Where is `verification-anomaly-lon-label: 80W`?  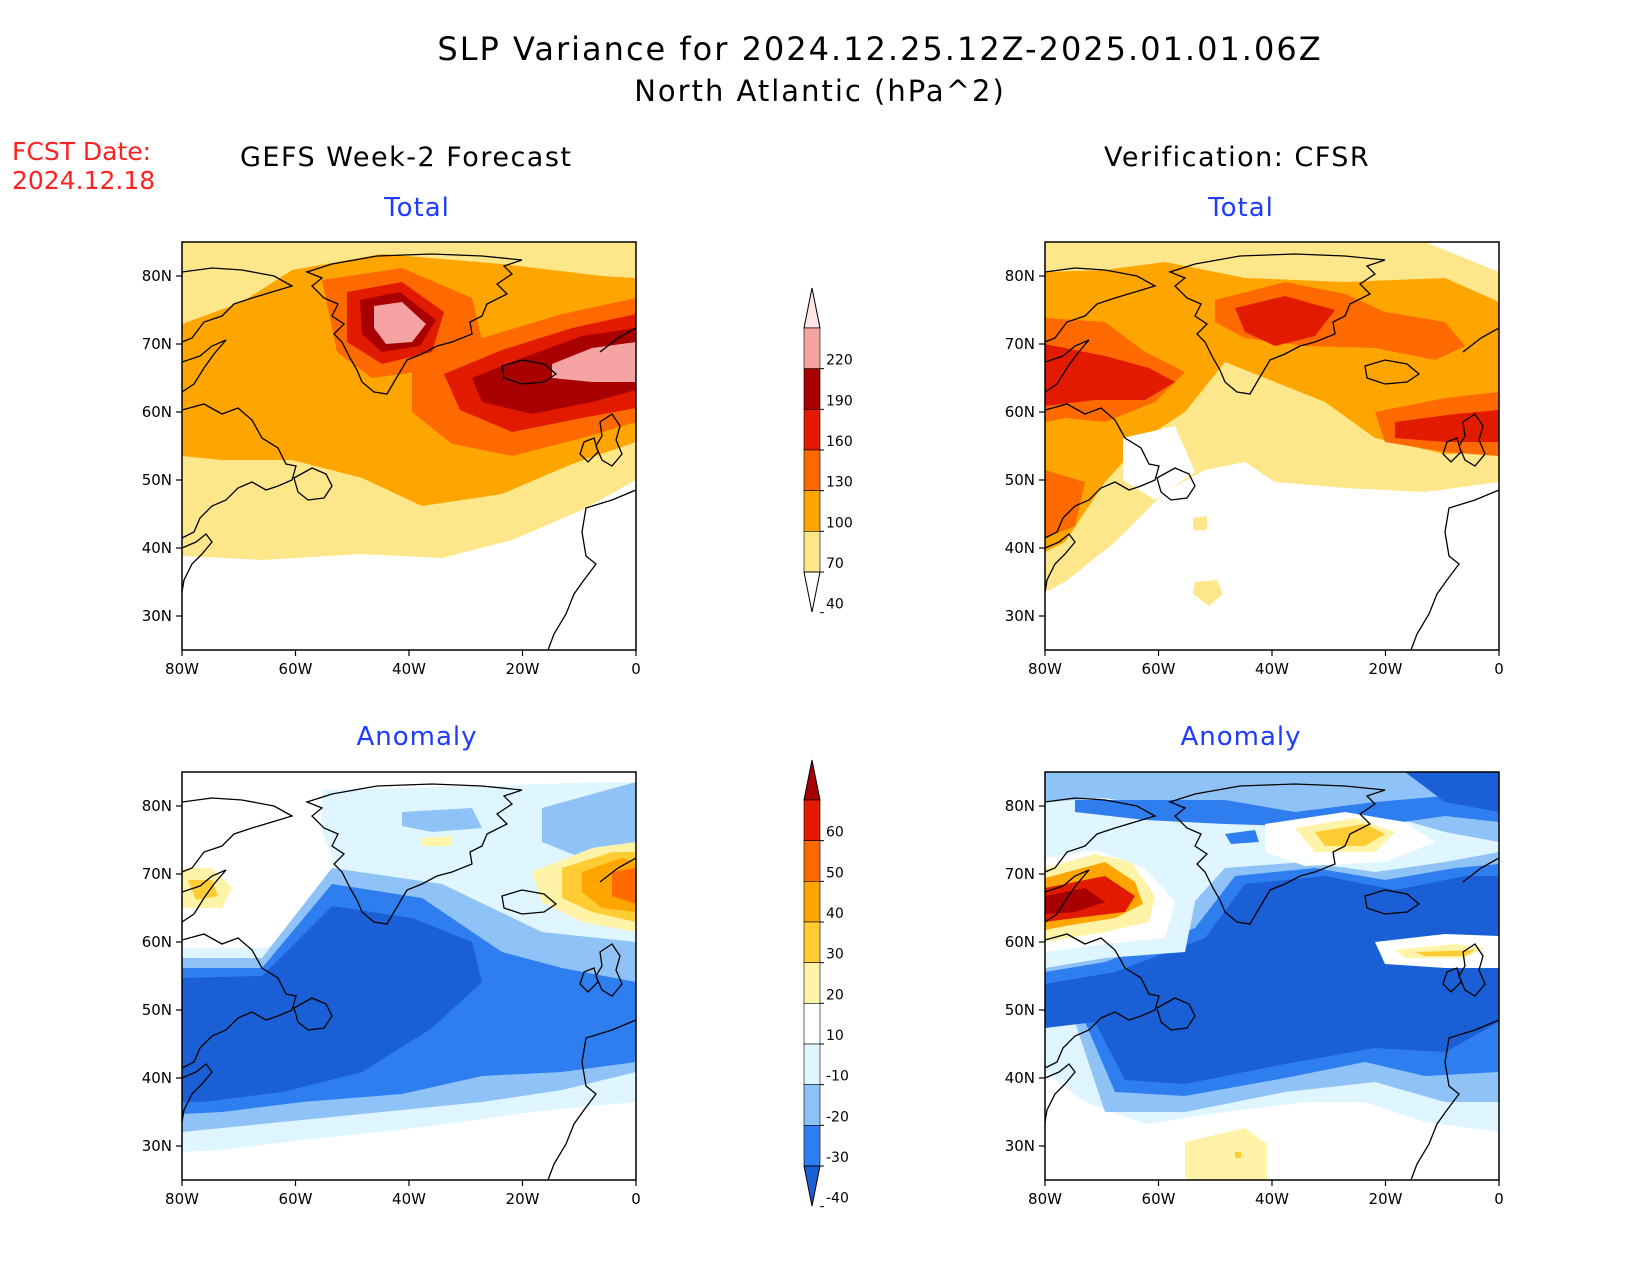 verification-anomaly-lon-label: 80W is located at coordinates (1045, 1199).